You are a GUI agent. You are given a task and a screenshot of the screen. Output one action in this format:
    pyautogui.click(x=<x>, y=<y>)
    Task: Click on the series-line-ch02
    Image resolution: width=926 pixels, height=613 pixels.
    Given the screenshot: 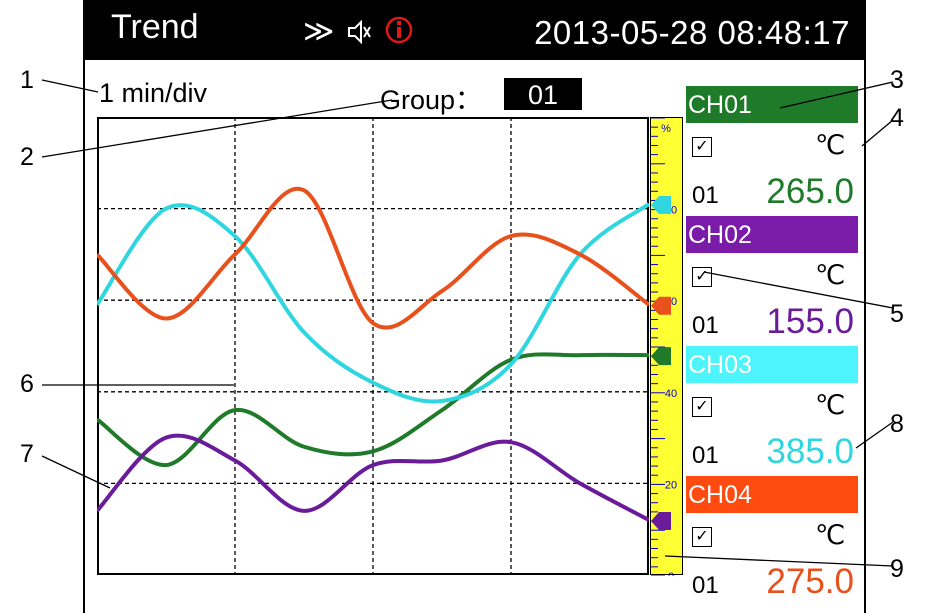 What is the action you would take?
    pyautogui.click(x=373, y=477)
    